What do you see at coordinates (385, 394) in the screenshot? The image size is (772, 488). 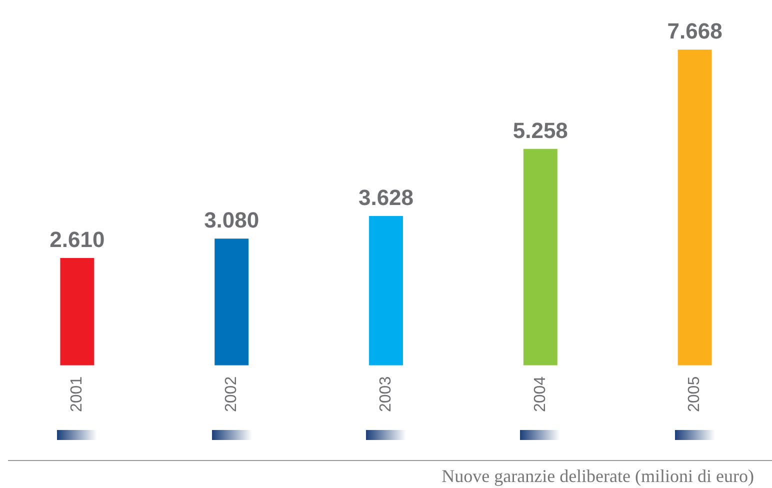 I see `x-tick-label: 2003` at bounding box center [385, 394].